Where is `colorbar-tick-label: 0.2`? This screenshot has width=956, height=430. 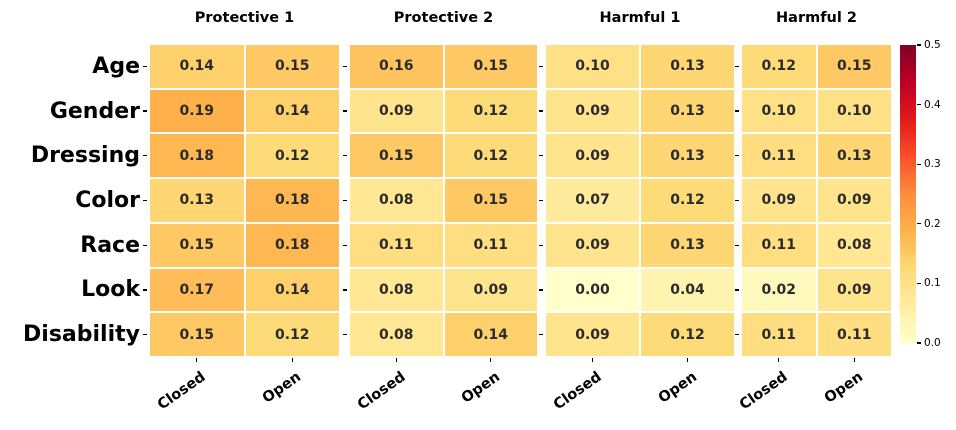
colorbar-tick-label: 0.2 is located at coordinates (932, 223).